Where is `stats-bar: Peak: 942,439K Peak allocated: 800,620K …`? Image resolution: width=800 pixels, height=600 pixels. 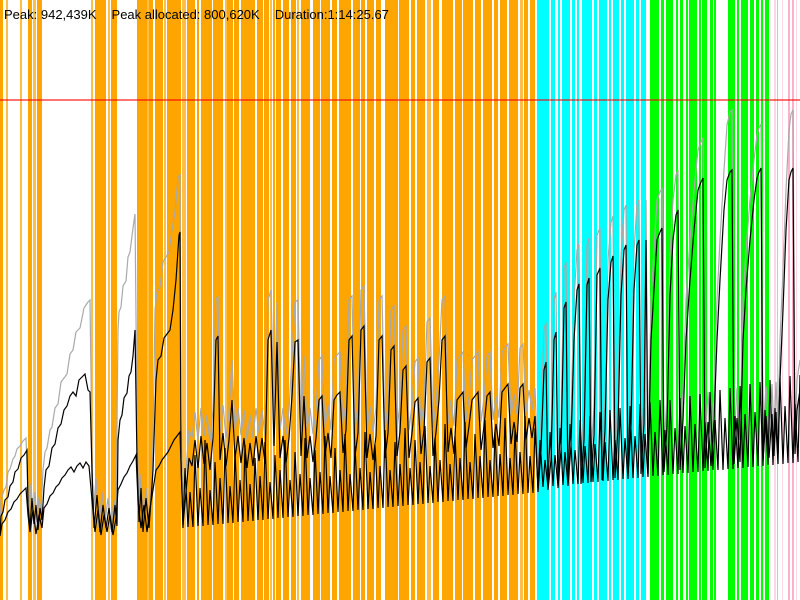 stats-bar: Peak: 942,439K Peak allocated: 800,620K … is located at coordinates (196, 14).